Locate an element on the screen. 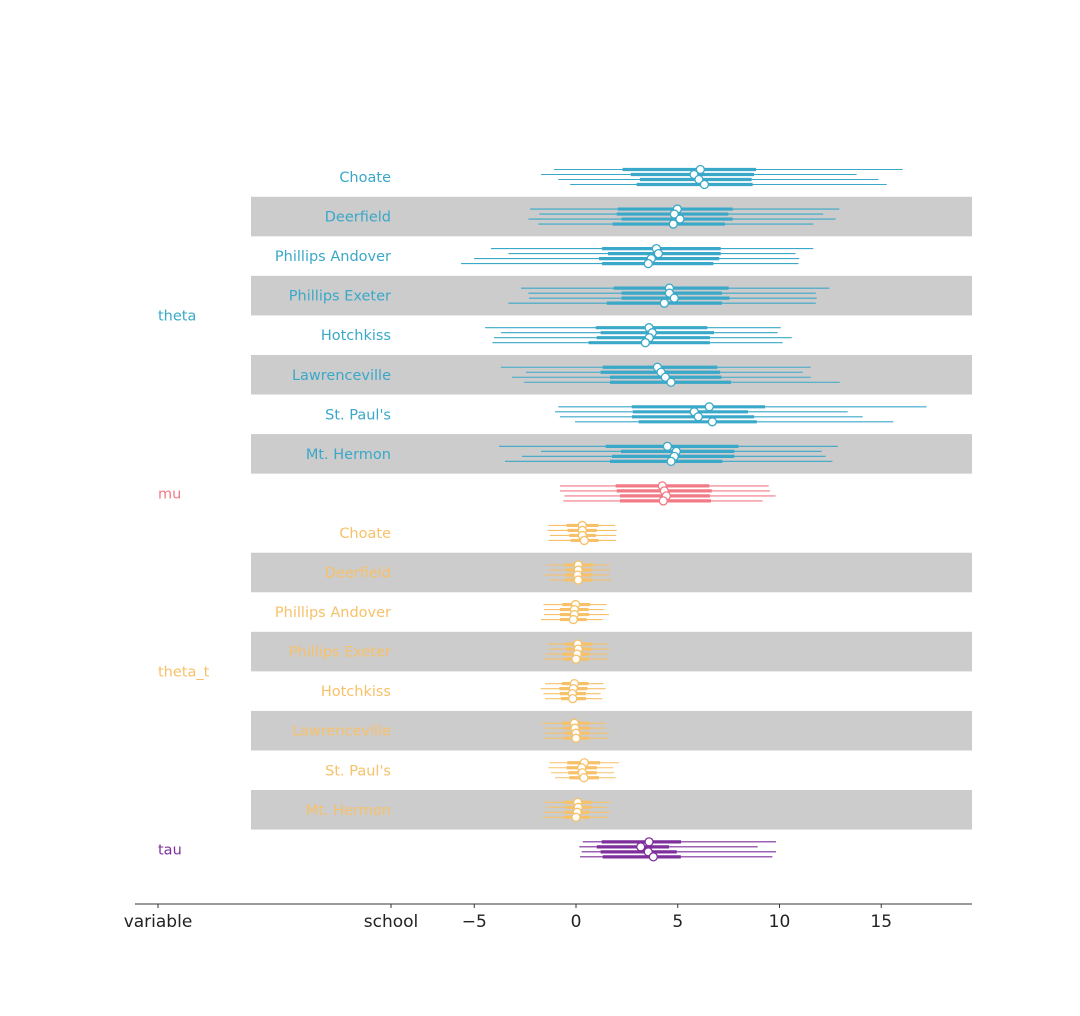 The image size is (1080, 1016). x-tick-label: −5 is located at coordinates (474, 922).